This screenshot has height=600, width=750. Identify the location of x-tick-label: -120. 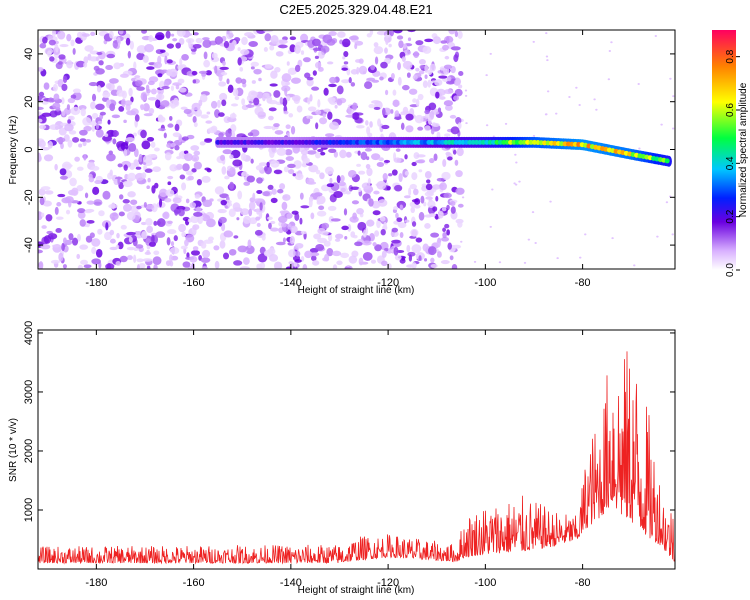
(388, 583).